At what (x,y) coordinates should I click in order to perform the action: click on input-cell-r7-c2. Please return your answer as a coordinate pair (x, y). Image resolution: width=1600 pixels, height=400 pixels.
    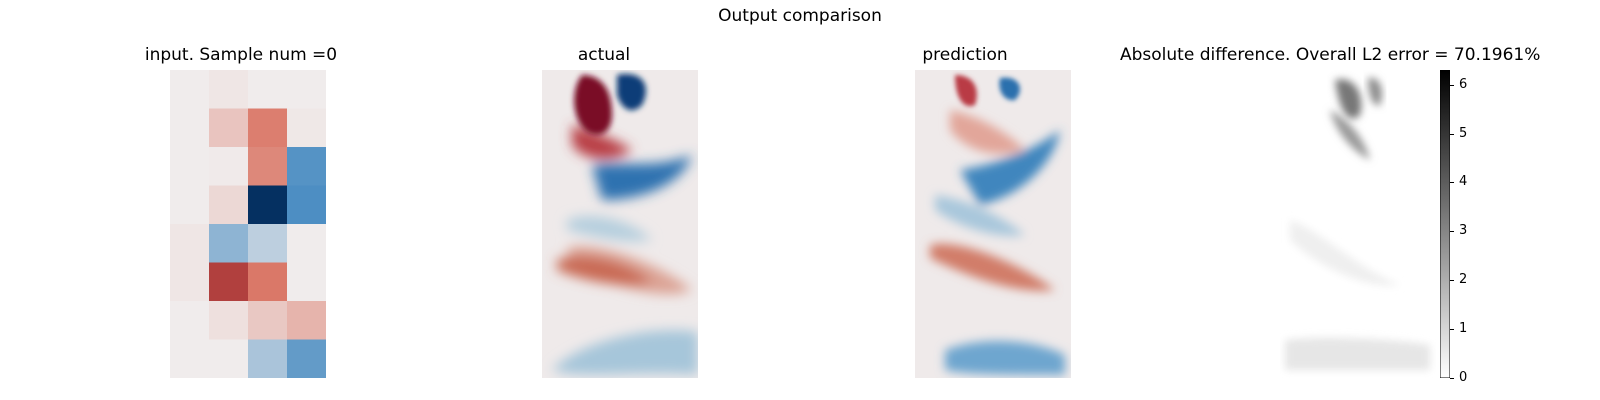
    Looking at the image, I should click on (268, 358).